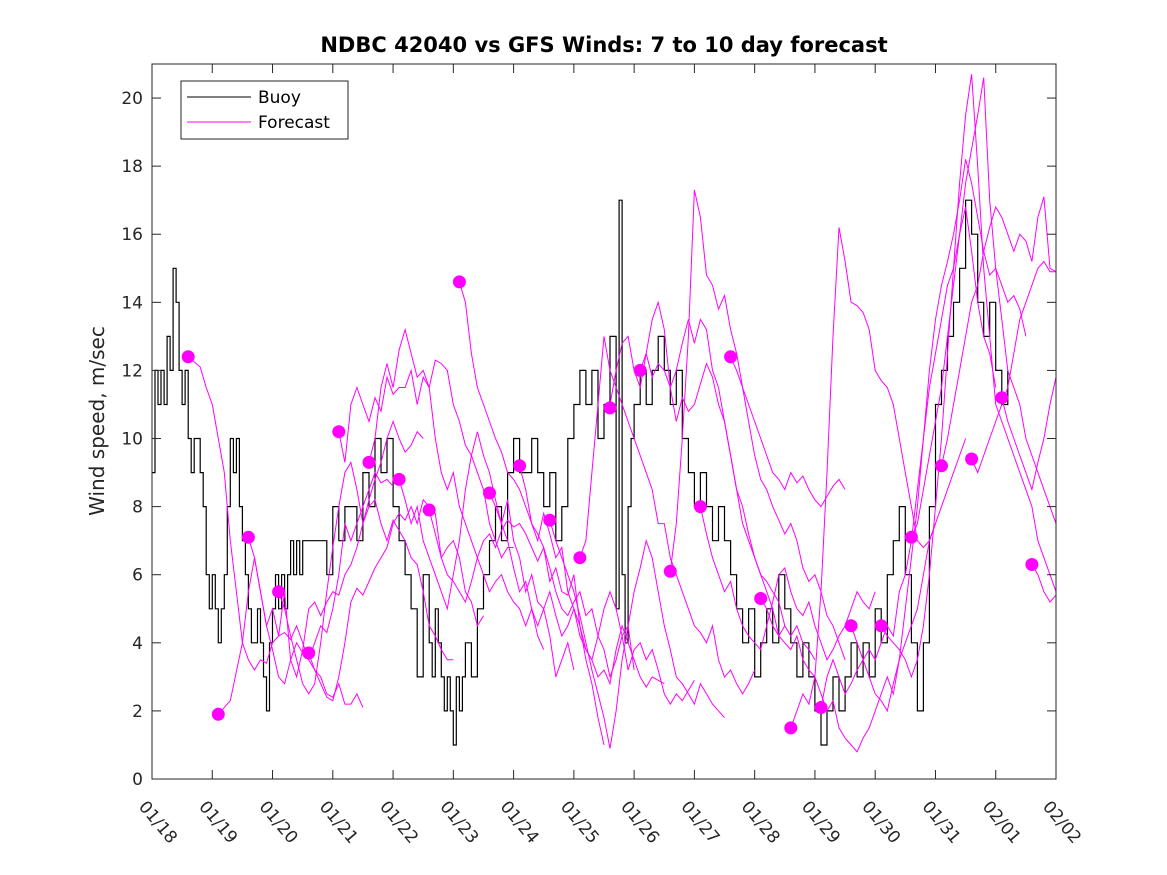 The height and width of the screenshot is (875, 1167). What do you see at coordinates (137, 780) in the screenshot?
I see `y-tick-label: 0` at bounding box center [137, 780].